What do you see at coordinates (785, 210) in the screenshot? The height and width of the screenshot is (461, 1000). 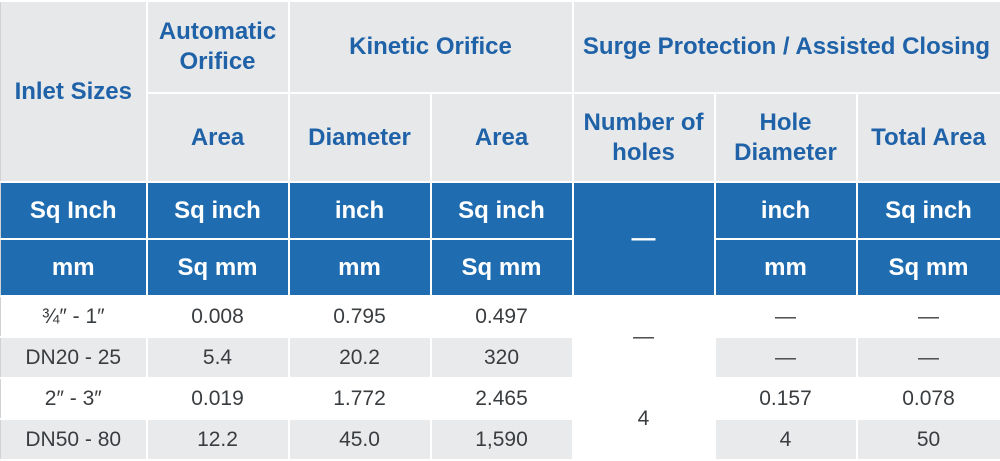 I see `unit-imperial-hole-diameter: inch` at bounding box center [785, 210].